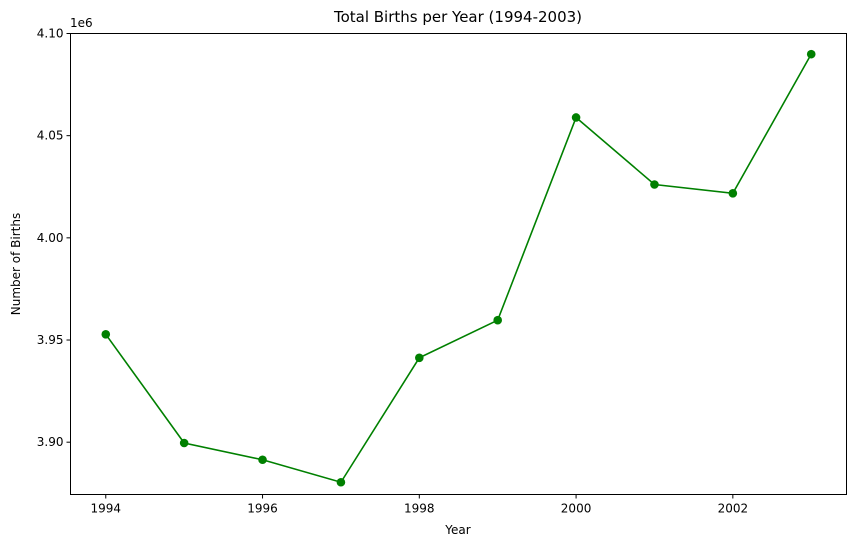  Describe the element at coordinates (105, 509) in the screenshot. I see `x-tick-label: 1994` at that location.